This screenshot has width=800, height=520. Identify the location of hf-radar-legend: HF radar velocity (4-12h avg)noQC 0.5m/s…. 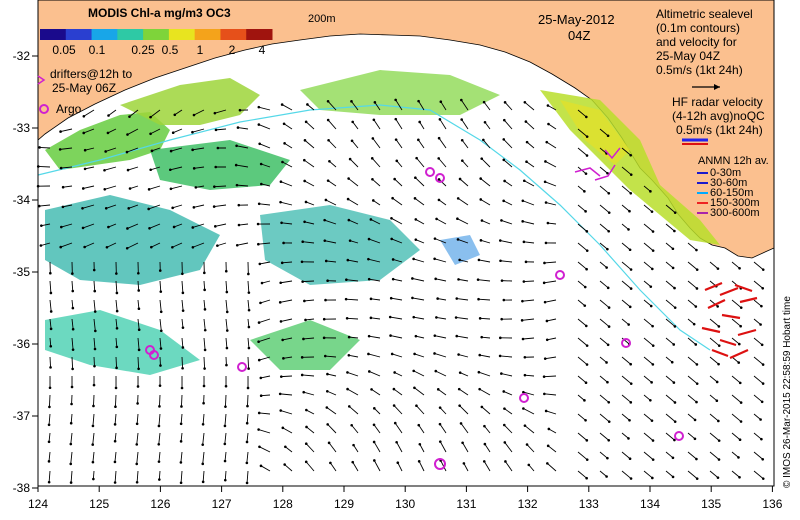
(718, 120).